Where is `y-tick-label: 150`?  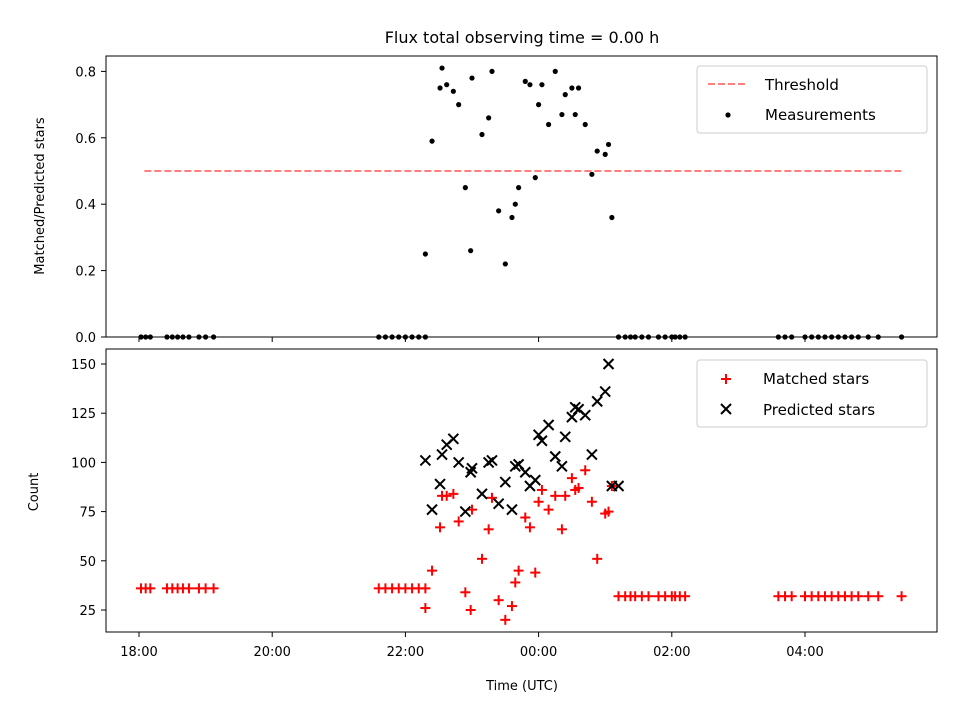 y-tick-label: 150 is located at coordinates (83, 365).